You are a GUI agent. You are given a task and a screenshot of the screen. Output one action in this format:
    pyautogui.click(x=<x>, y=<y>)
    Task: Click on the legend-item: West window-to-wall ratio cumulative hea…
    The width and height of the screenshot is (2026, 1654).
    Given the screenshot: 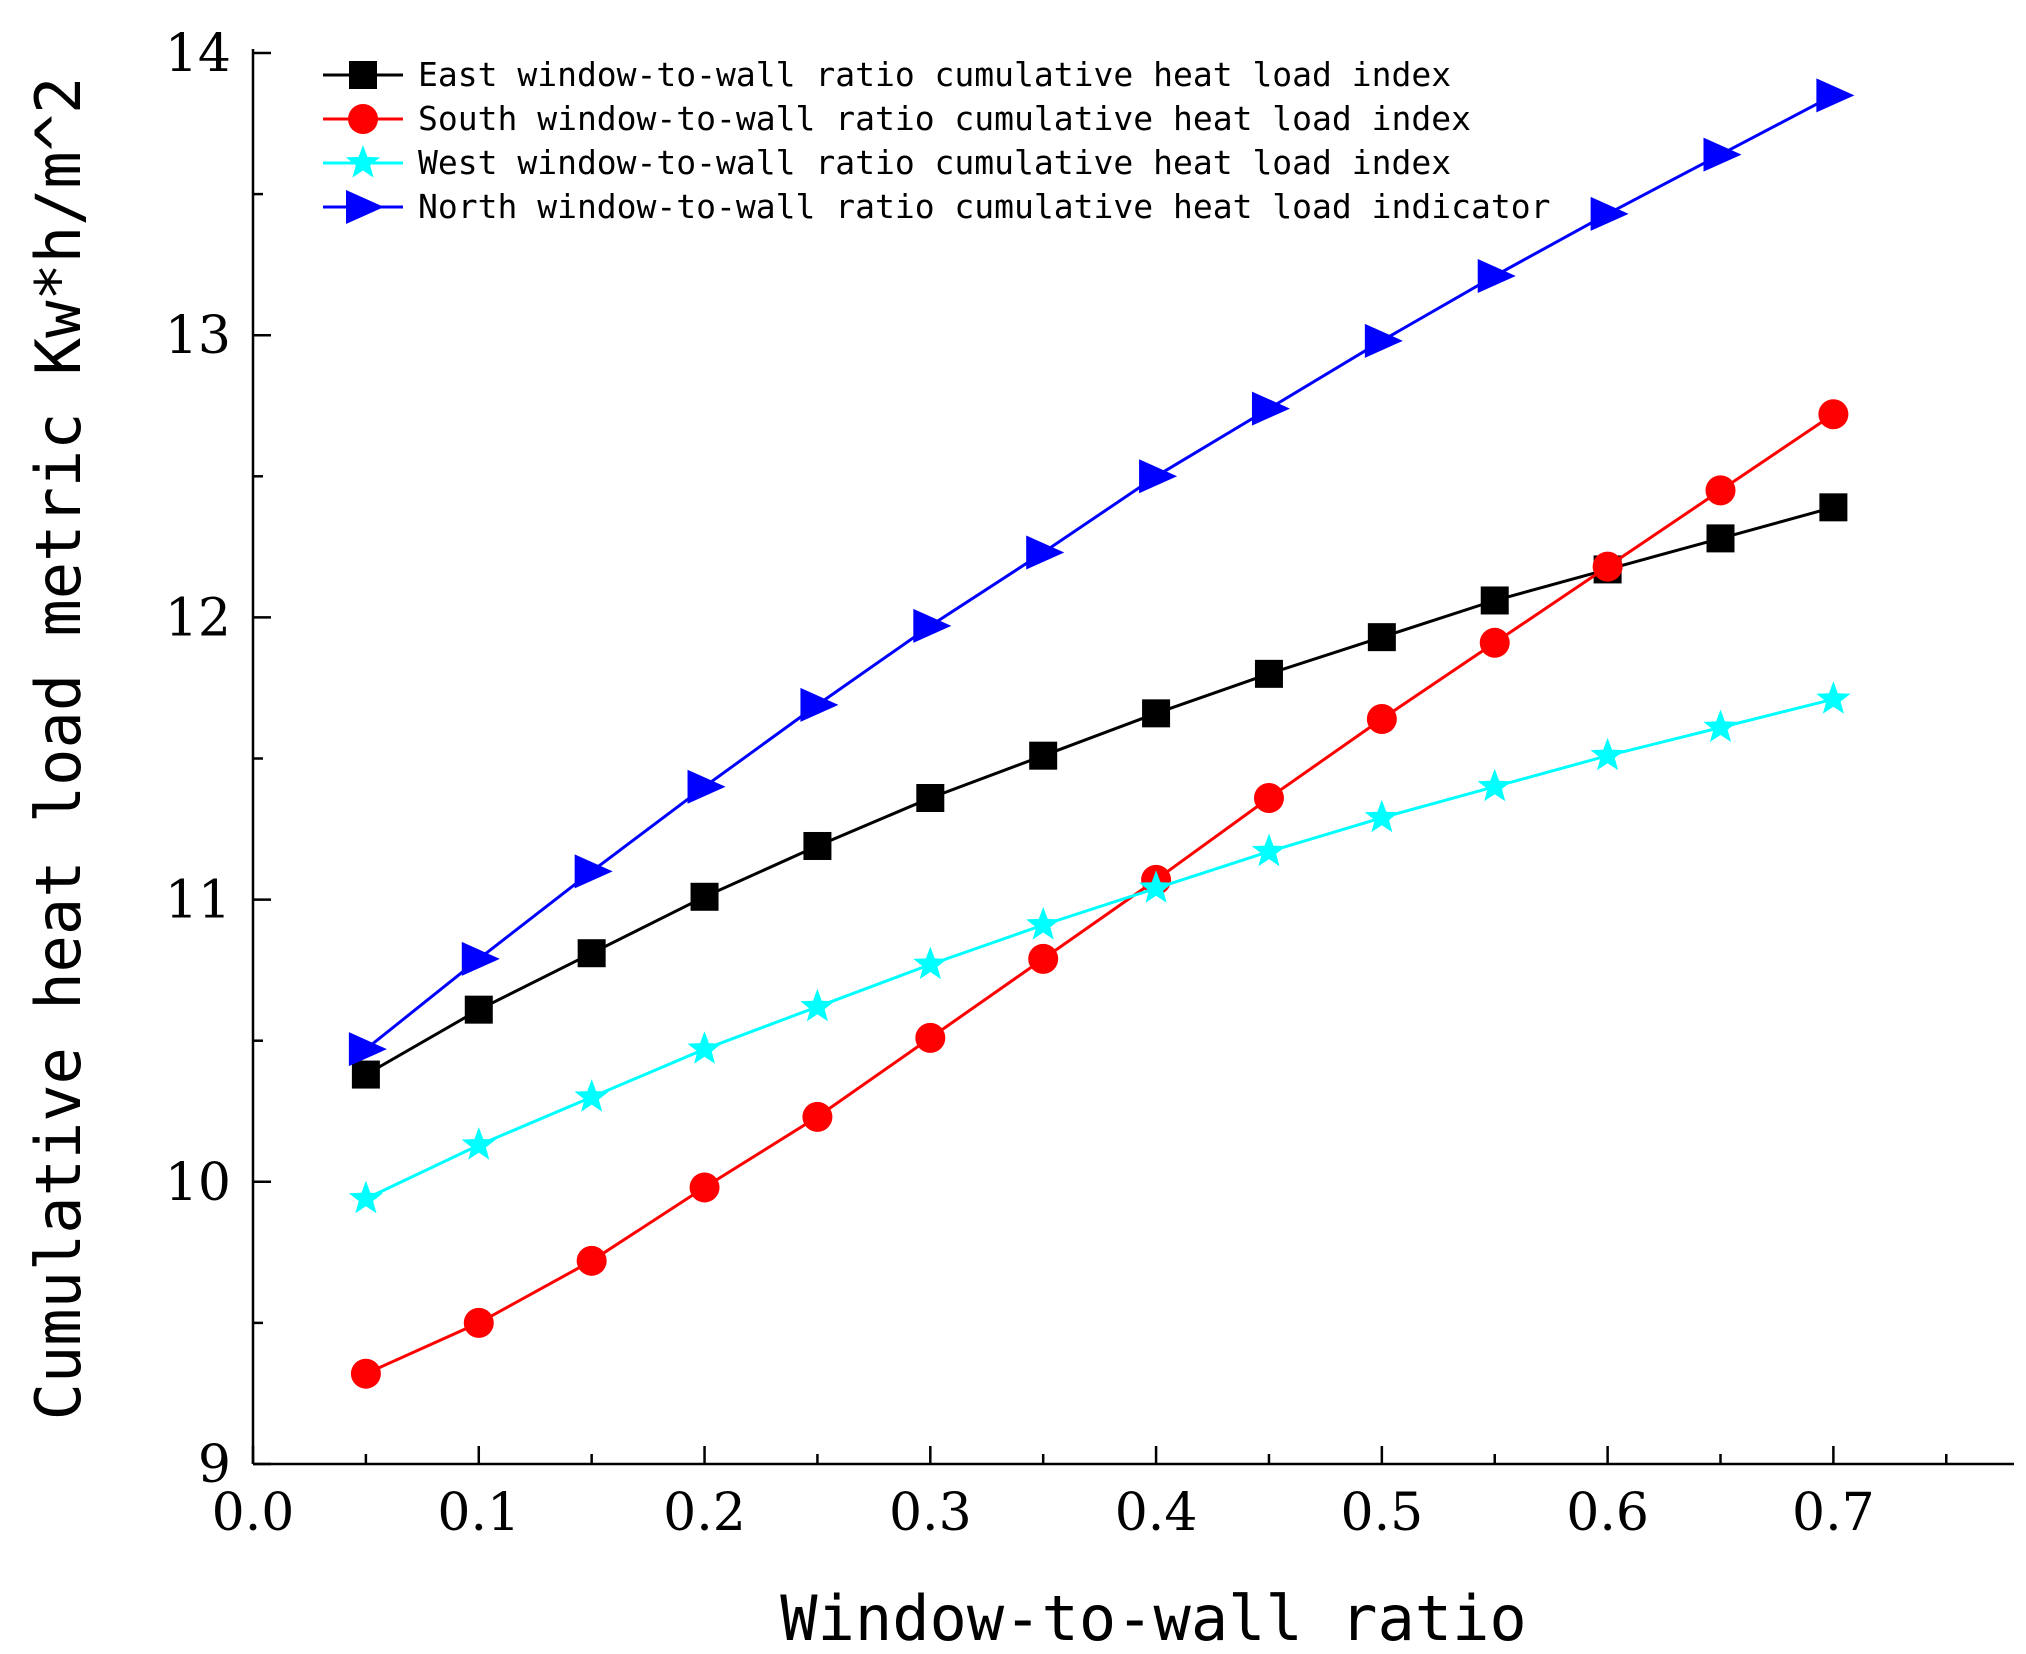 What is the action you would take?
    pyautogui.click(x=887, y=162)
    